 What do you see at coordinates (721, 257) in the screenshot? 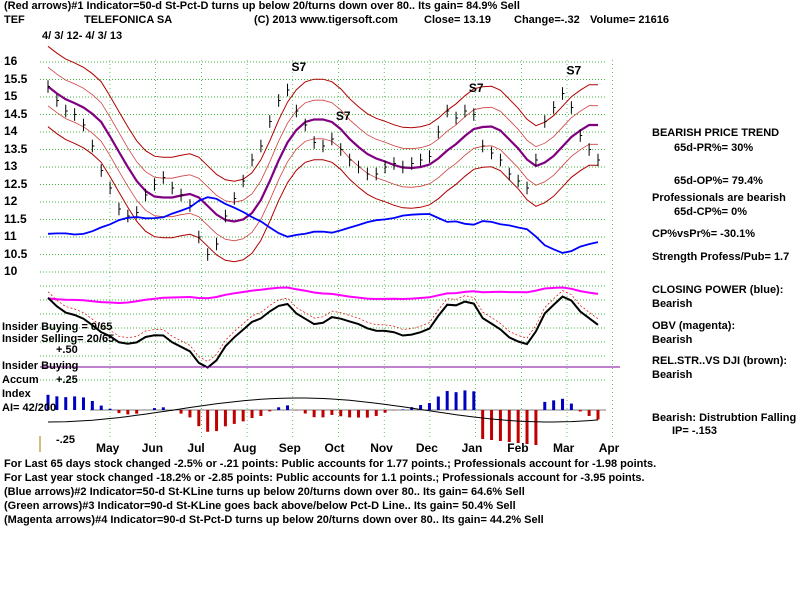
I see `strength-value: Strength Profess/Pub= 1.7` at bounding box center [721, 257].